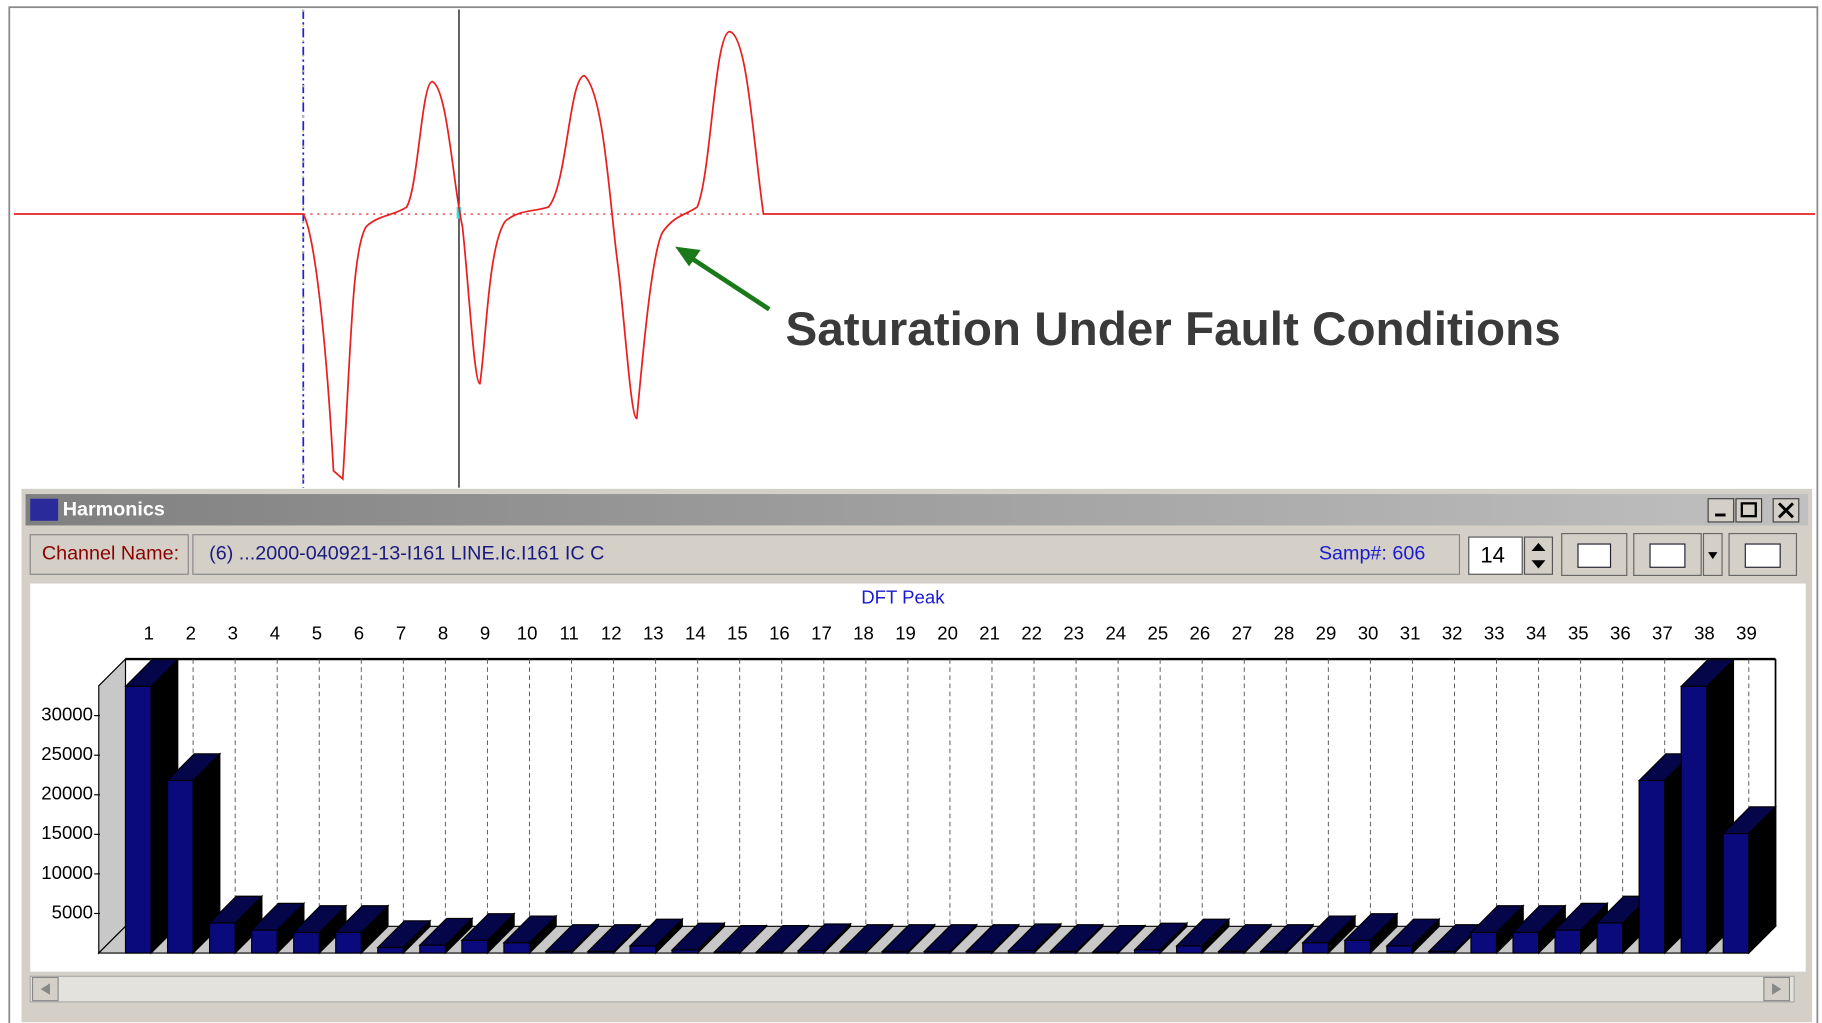  I want to click on x-tick-label: 30, so click(1368, 633).